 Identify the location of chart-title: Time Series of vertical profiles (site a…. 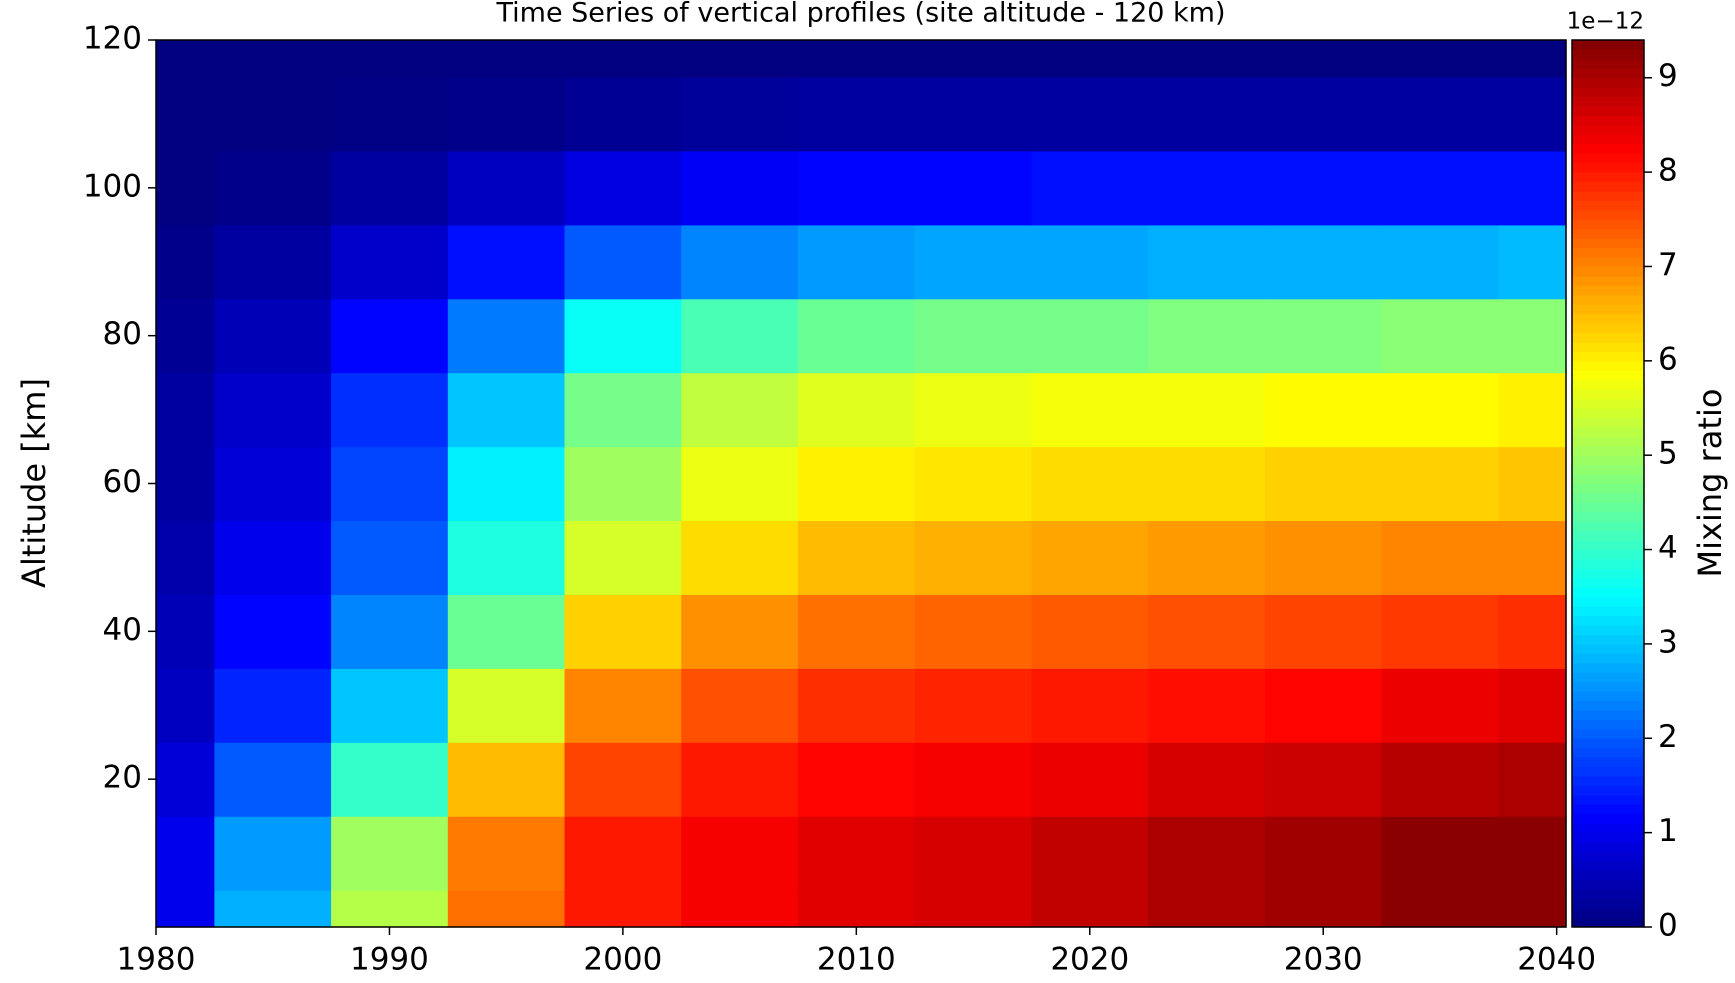
(860, 14).